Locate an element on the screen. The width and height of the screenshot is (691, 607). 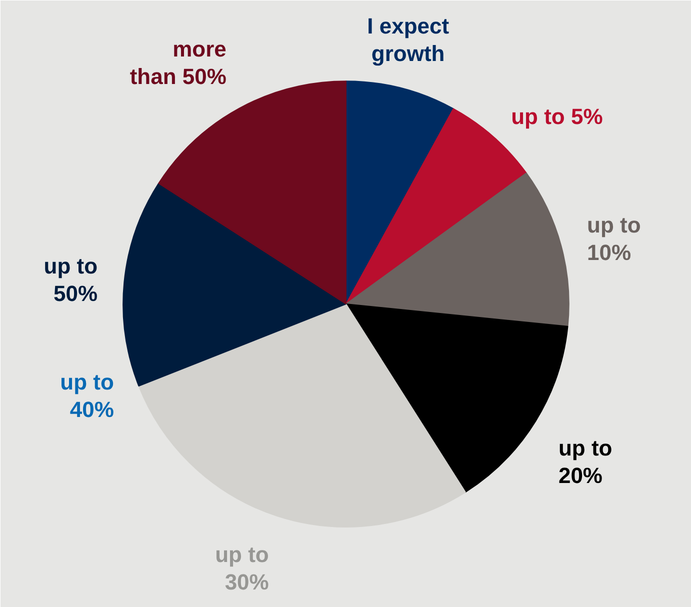
slice-label: I expect growth is located at coordinates (408, 40).